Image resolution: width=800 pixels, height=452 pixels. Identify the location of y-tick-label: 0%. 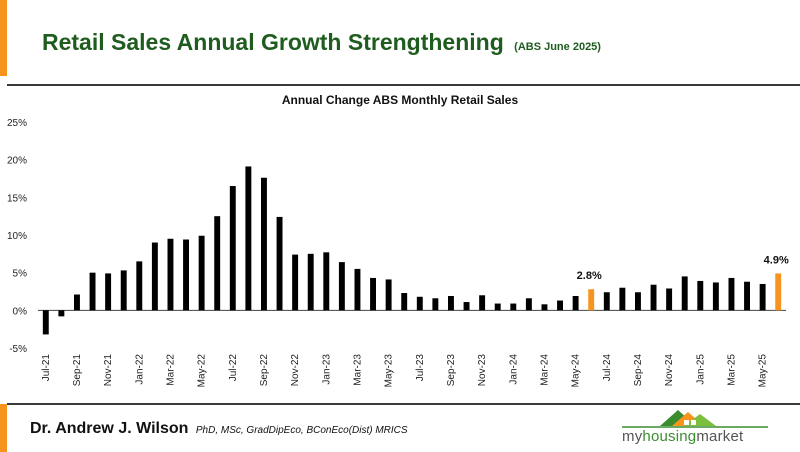
(20, 311).